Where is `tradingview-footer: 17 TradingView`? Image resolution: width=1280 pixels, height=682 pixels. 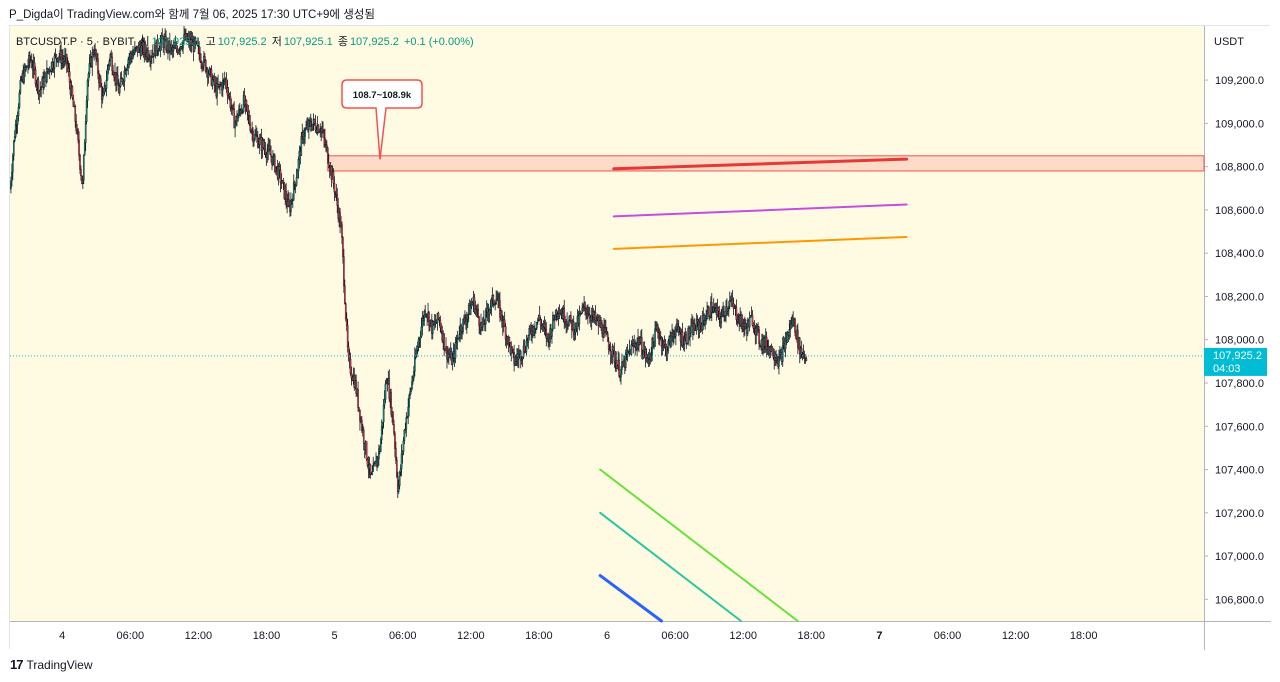 tradingview-footer: 17 TradingView is located at coordinates (51, 664).